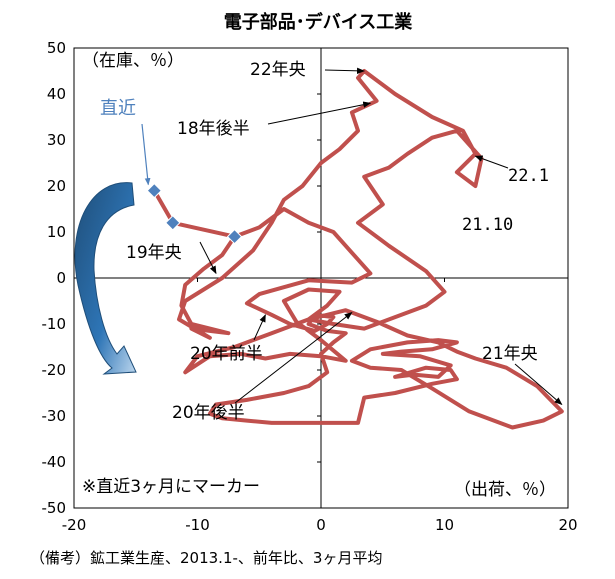  I want to click on y-tick-label: -50, so click(54, 508).